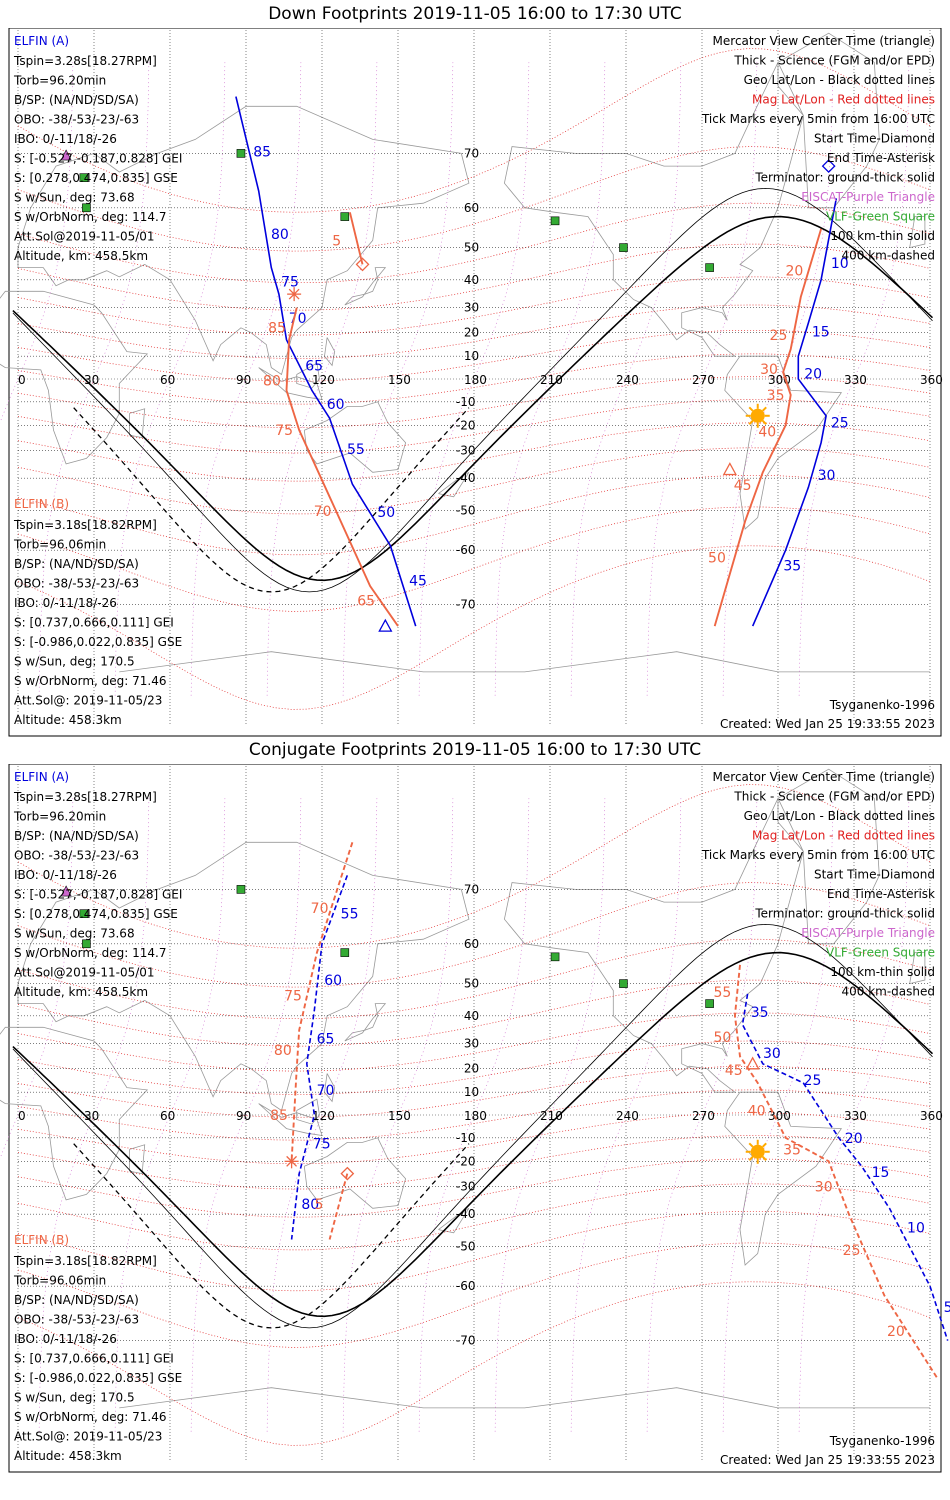 Image resolution: width=950 pixels, height=1500 pixels. What do you see at coordinates (827, 1460) in the screenshot?
I see `created-timestamp: Created: Wed Jan 25 19:33:55 2023` at bounding box center [827, 1460].